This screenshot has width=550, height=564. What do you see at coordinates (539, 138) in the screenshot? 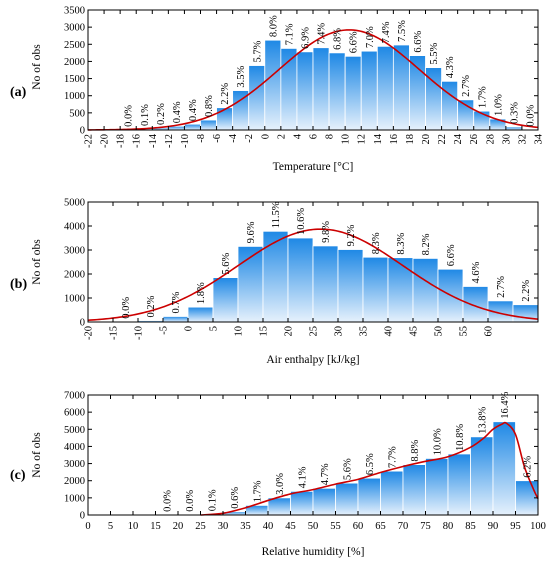
I see `x-tick-label: 34` at bounding box center [539, 138].